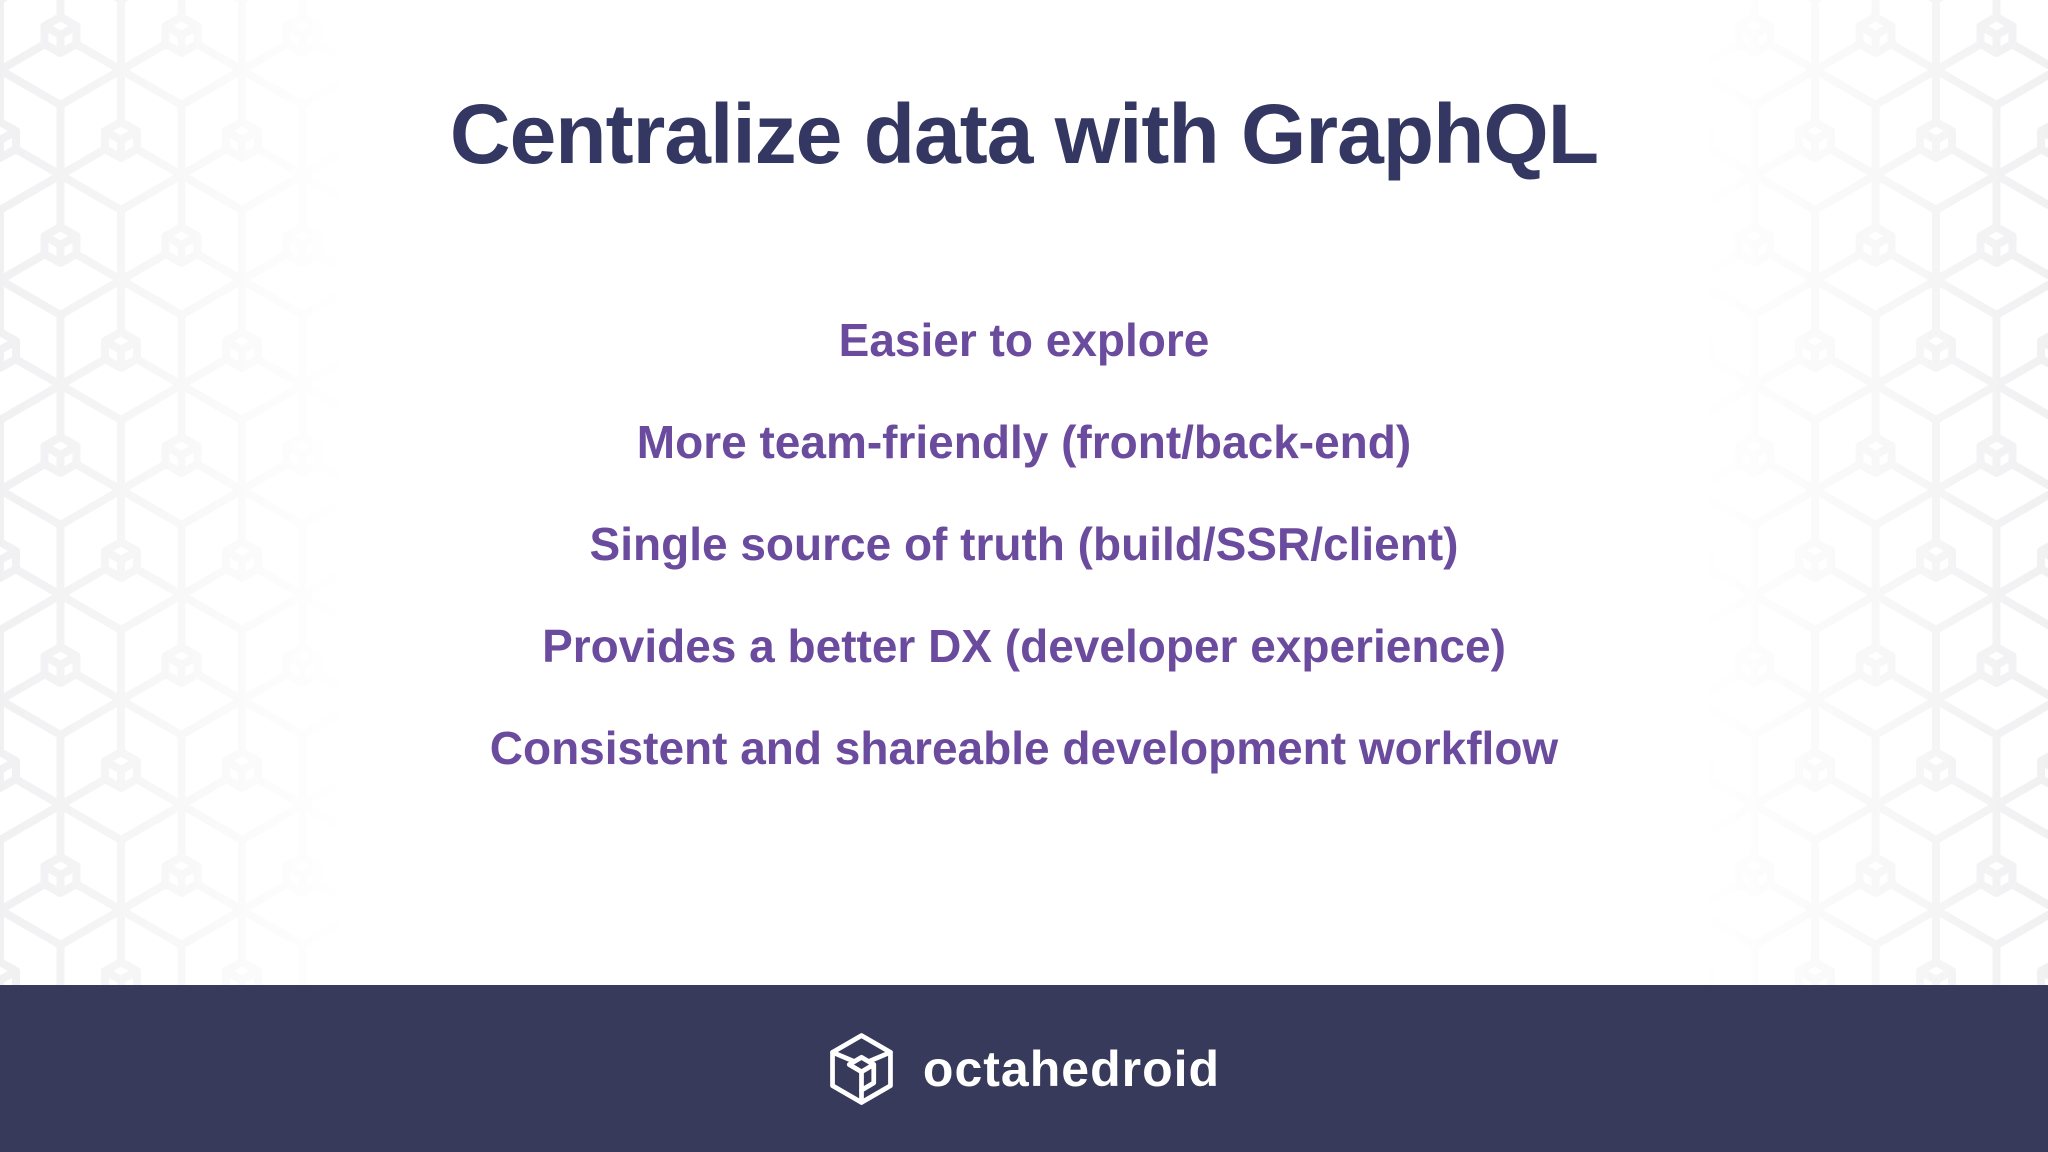 The width and height of the screenshot is (2048, 1152). Describe the element at coordinates (1071, 1068) in the screenshot. I see `brand-name: octahedroid` at that location.